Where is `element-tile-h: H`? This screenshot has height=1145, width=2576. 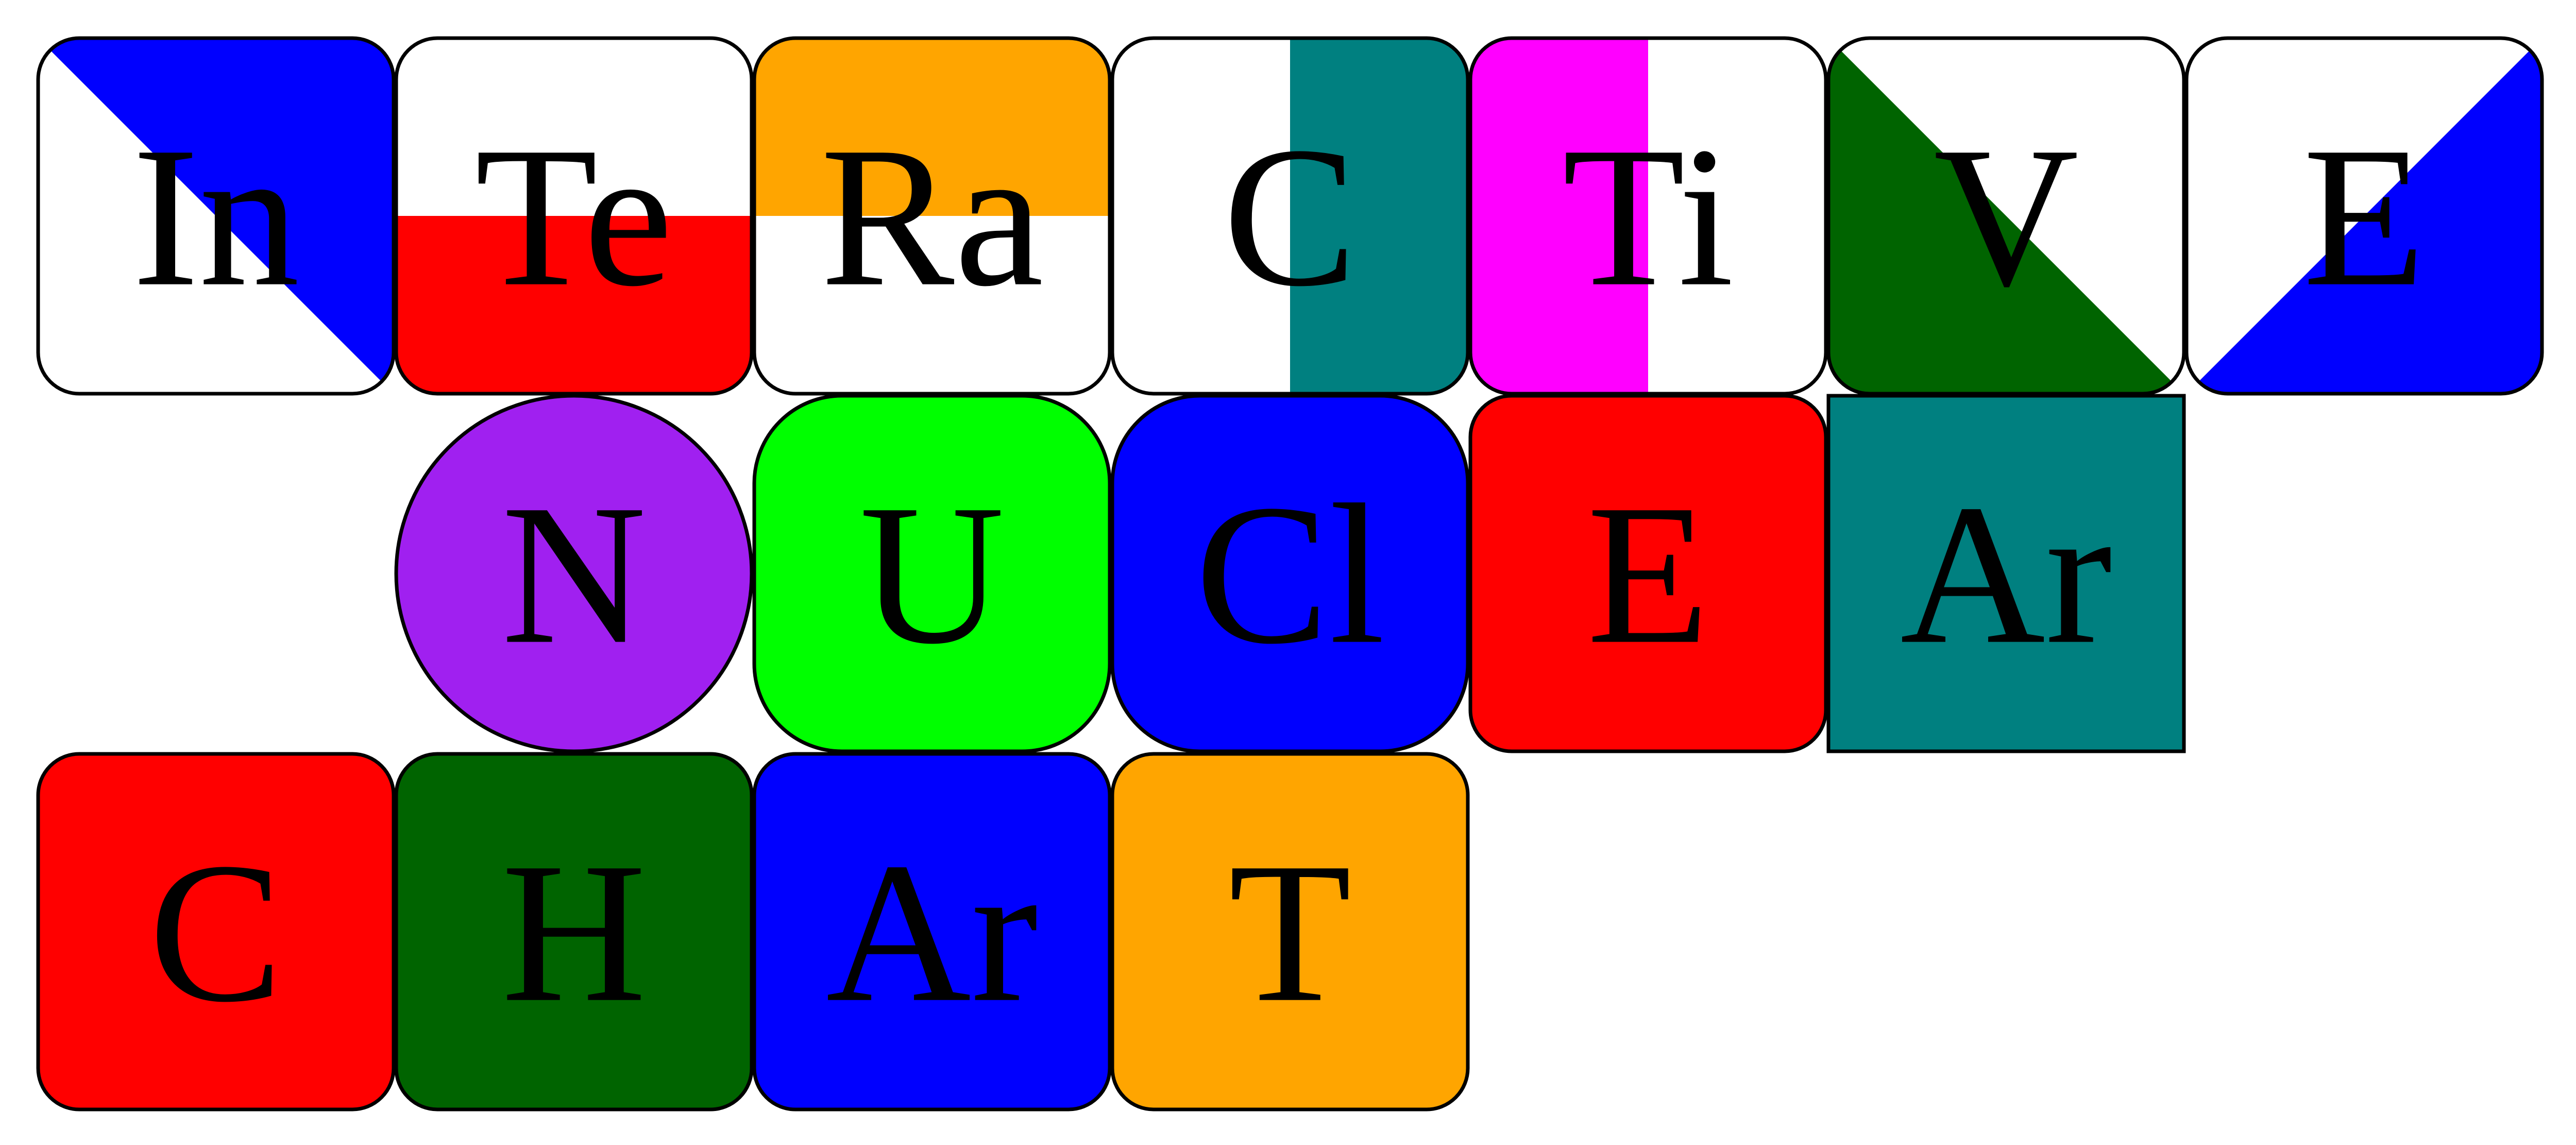
element-tile-h: H is located at coordinates (574, 932).